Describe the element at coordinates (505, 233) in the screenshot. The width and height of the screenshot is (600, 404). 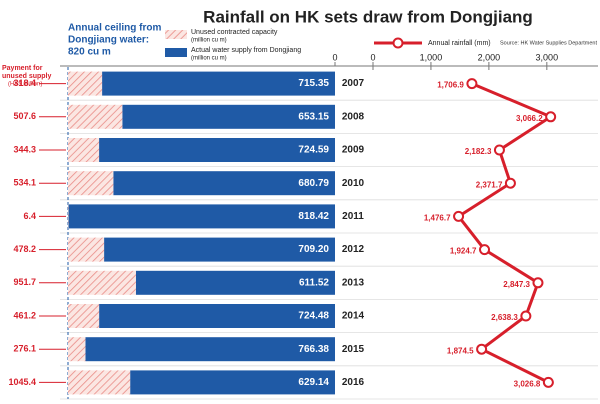
I see `line` at that location.